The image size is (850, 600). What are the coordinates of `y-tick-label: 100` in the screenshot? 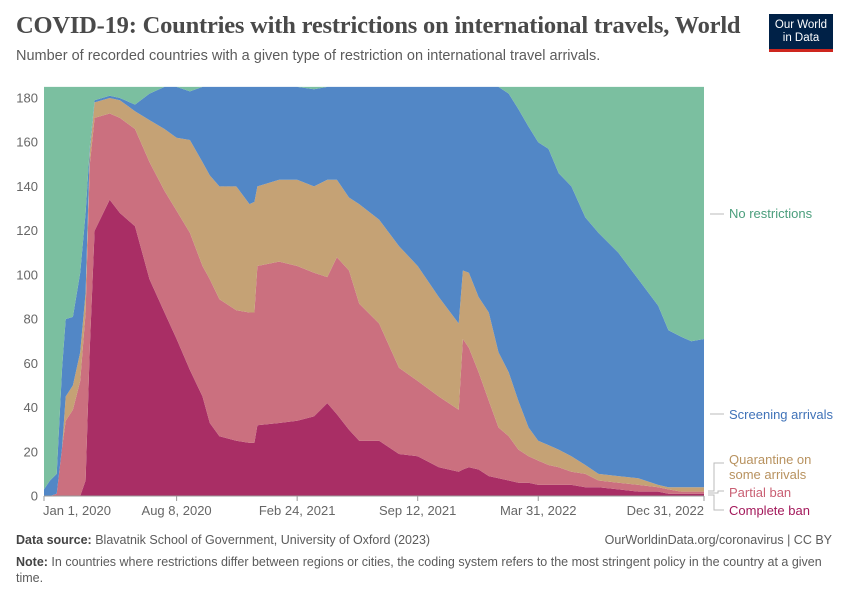 It's located at (27, 274).